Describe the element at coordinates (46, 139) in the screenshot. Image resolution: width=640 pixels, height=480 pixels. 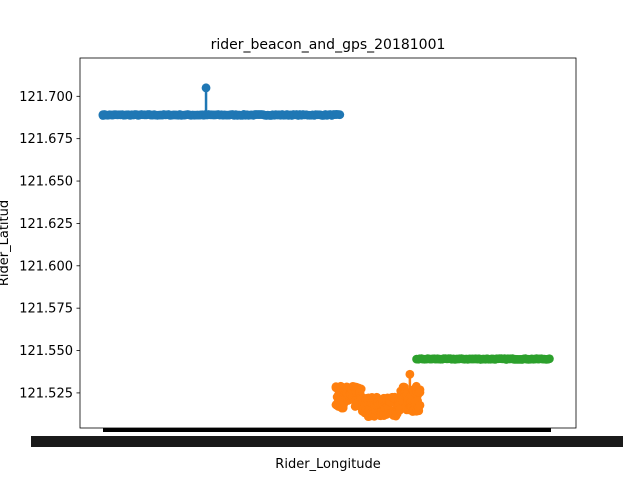
I see `y-tick-label: 121.675` at that location.